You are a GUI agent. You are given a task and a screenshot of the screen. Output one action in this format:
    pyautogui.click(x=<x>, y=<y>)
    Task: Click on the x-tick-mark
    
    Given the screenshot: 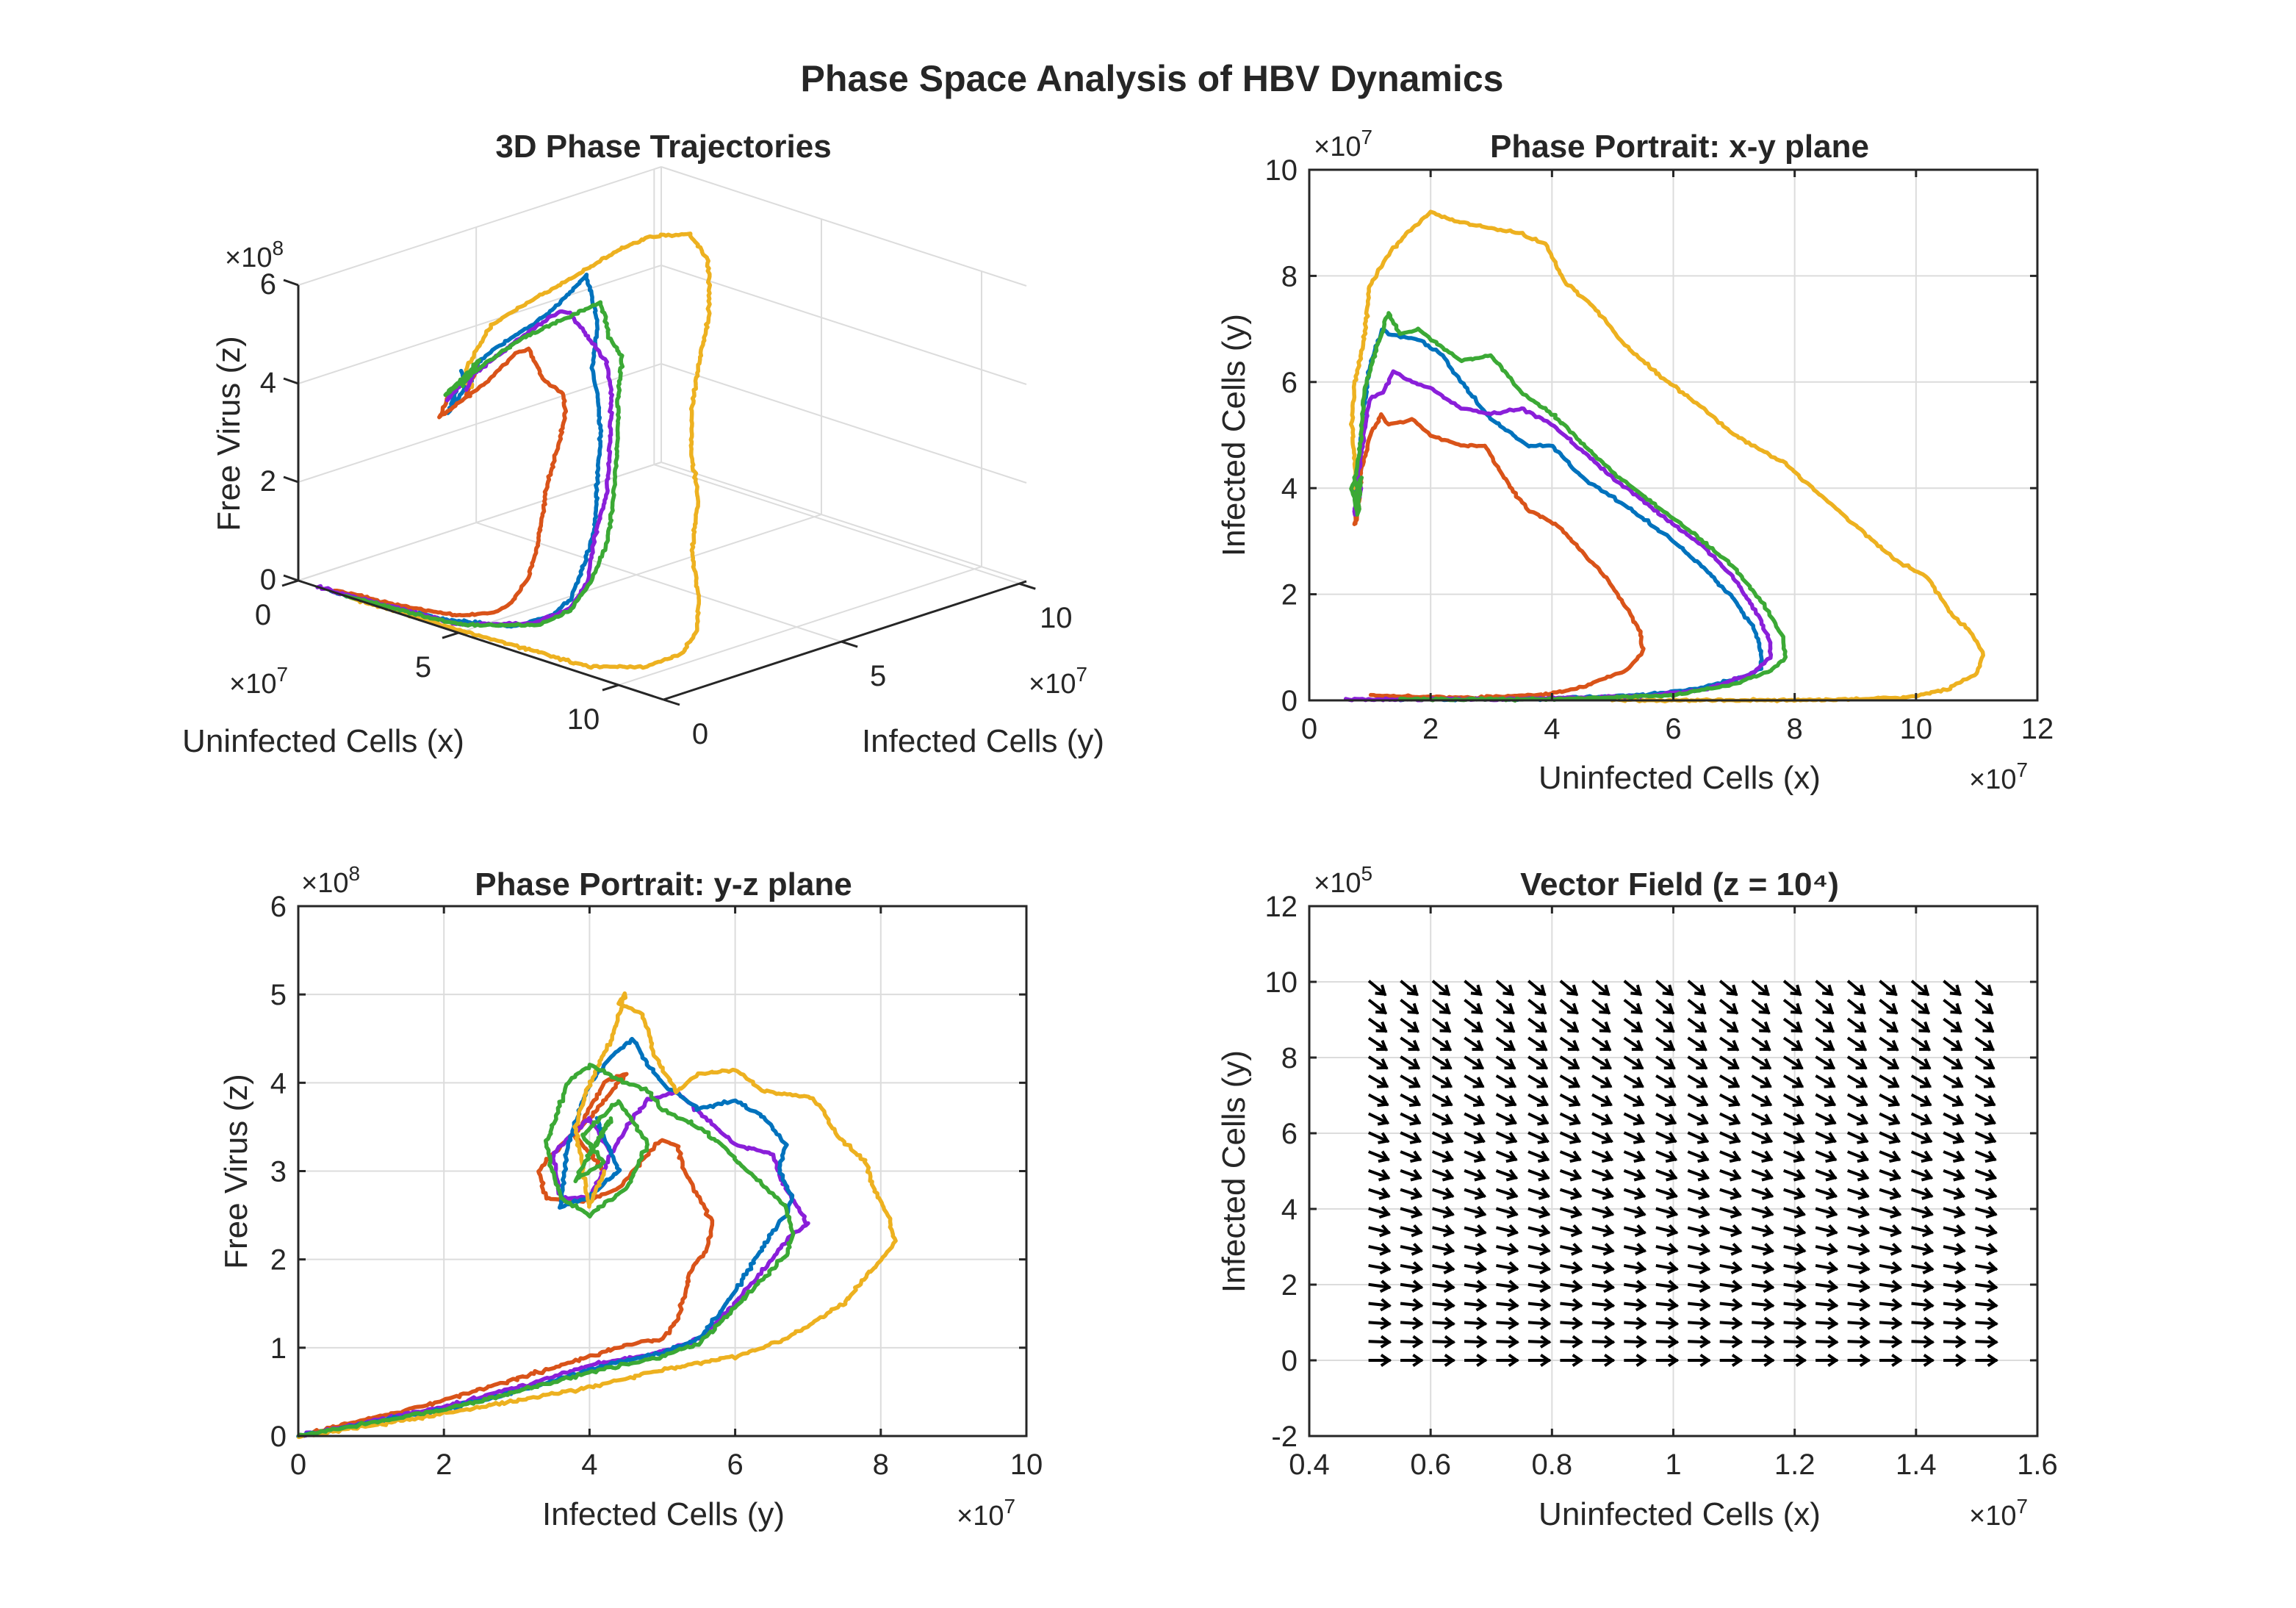 What is the action you would take?
    pyautogui.click(x=610, y=687)
    